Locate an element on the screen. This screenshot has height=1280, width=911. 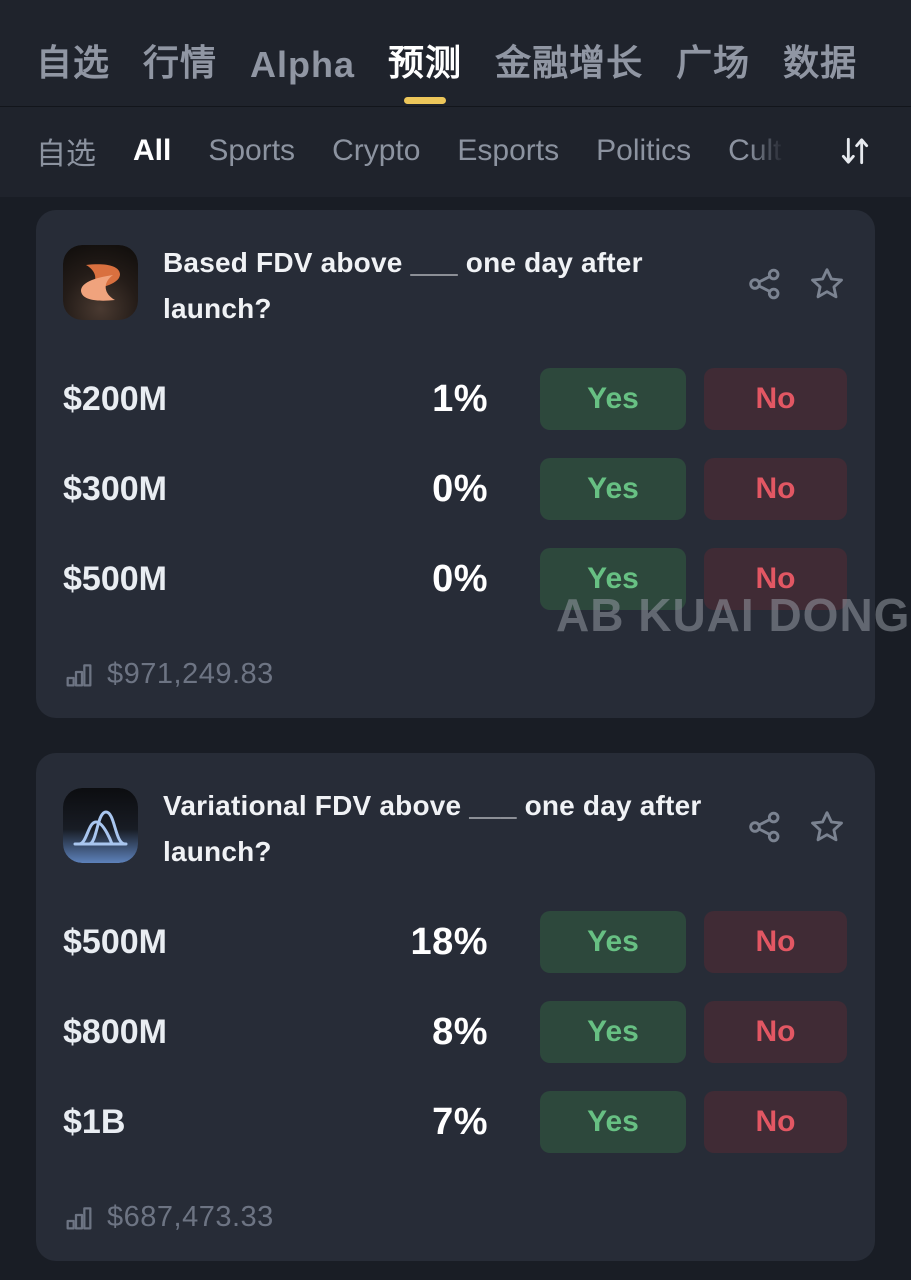
volume-row: $971,249.83 is located at coordinates (455, 674).